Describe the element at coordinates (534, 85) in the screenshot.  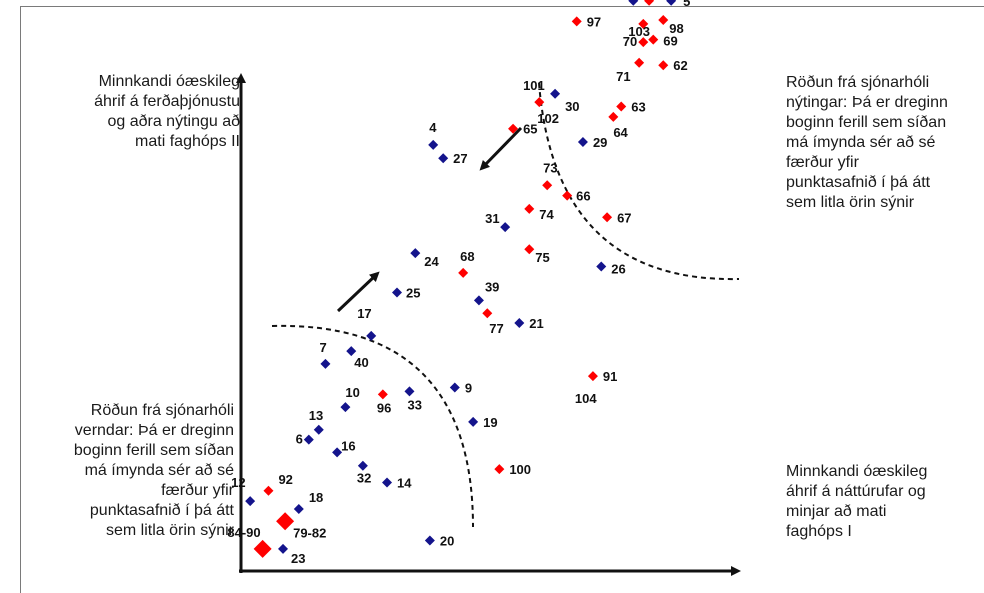
I see `data-label-101: 101` at that location.